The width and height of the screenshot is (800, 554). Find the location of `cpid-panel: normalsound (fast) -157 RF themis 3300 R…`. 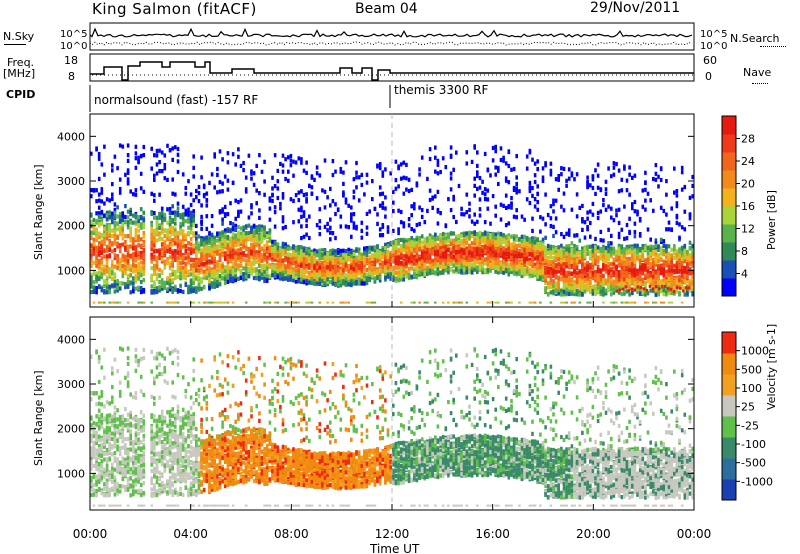

cpid-panel: normalsound (fast) -157 RF themis 3300 R… is located at coordinates (288, 97).